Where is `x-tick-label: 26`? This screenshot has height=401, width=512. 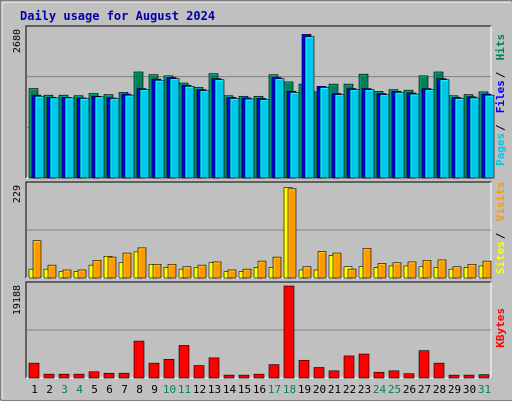
x-tick-label: 26 is located at coordinates (409, 389).